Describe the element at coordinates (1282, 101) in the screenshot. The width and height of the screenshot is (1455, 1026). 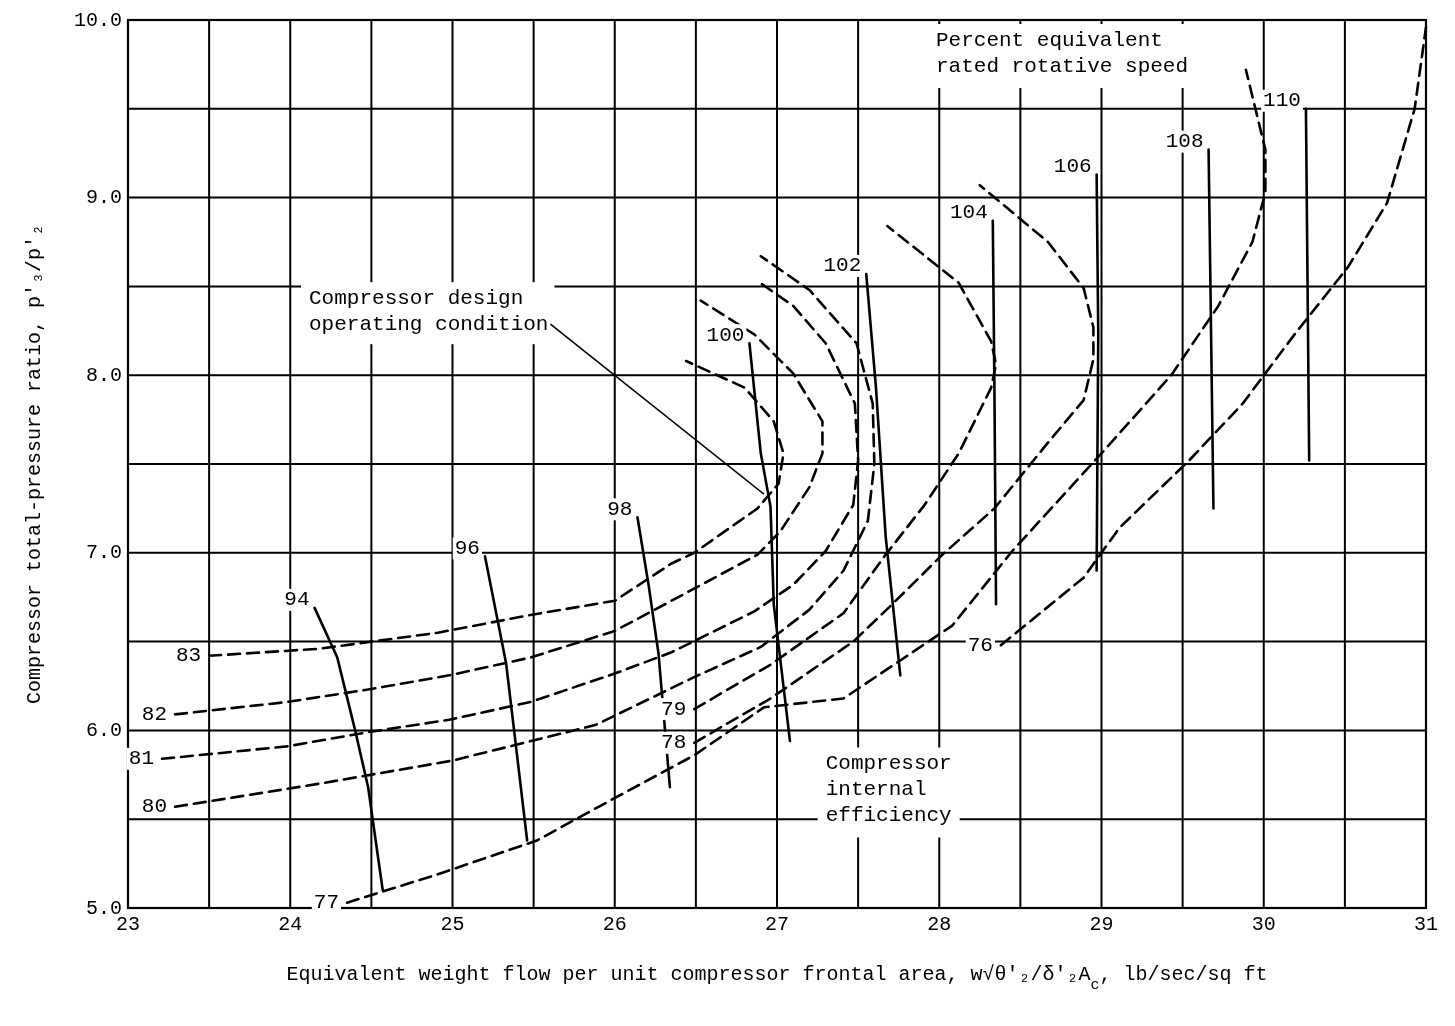
I see `series-label: 110` at that location.